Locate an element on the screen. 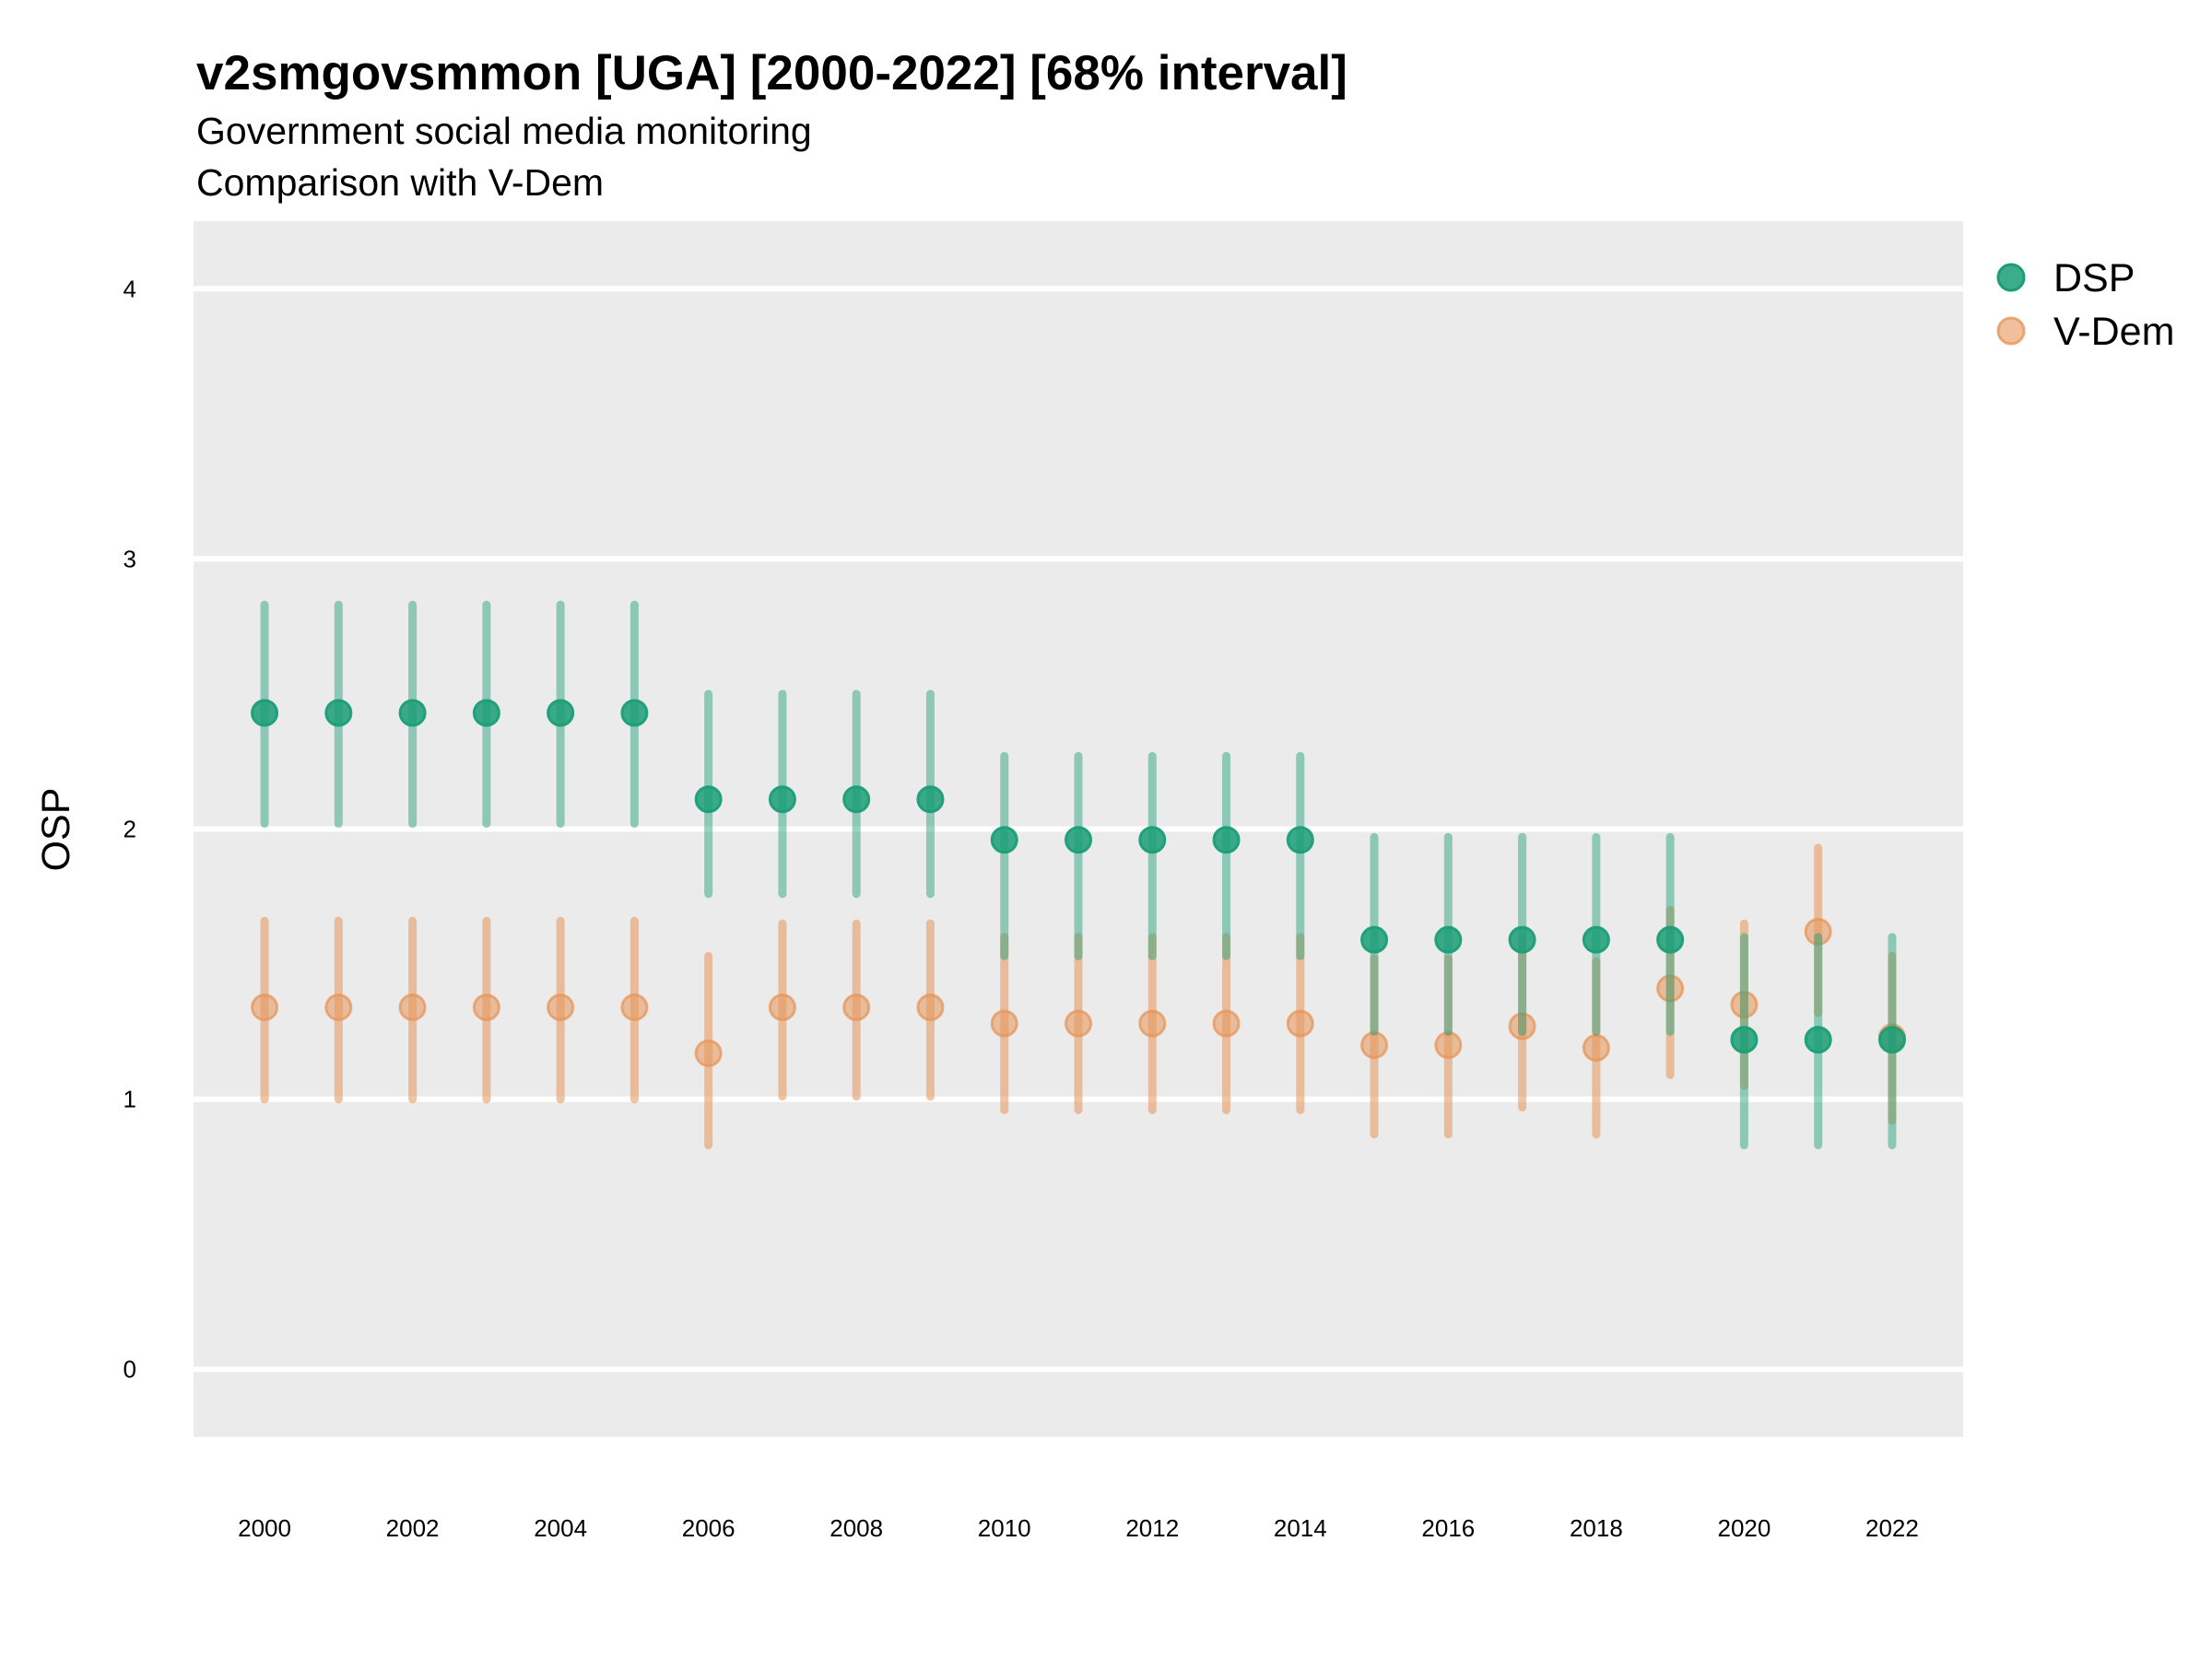 This screenshot has width=2212, height=1659. v-dem-point-2021 is located at coordinates (1818, 931).